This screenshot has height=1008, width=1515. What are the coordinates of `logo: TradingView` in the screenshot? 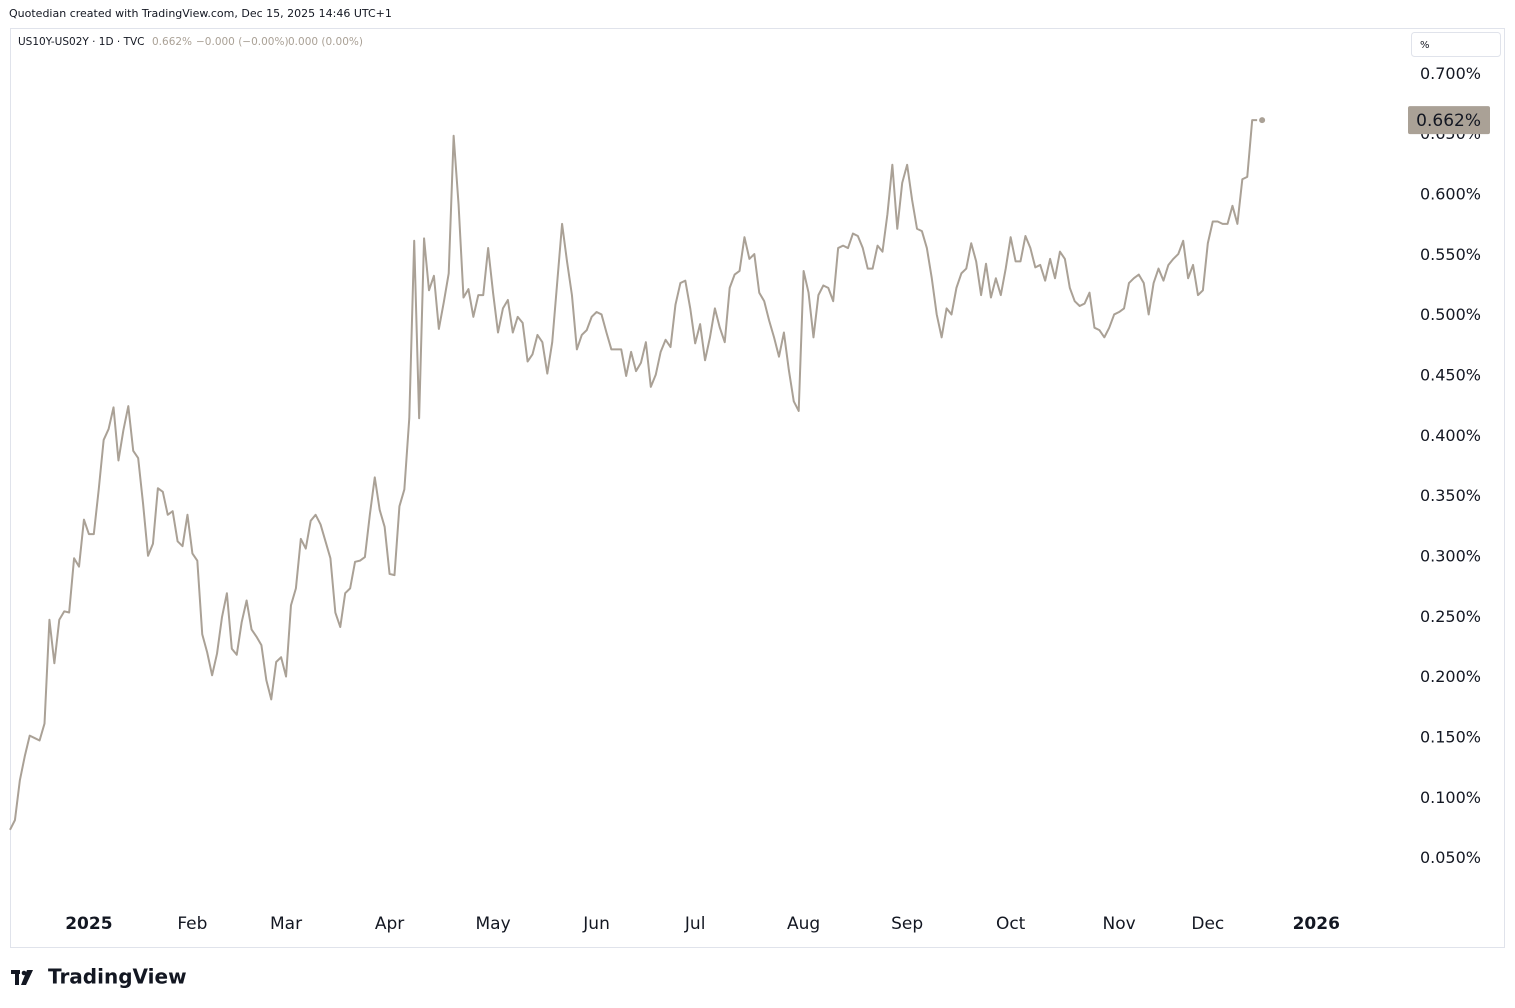 It's located at (117, 977).